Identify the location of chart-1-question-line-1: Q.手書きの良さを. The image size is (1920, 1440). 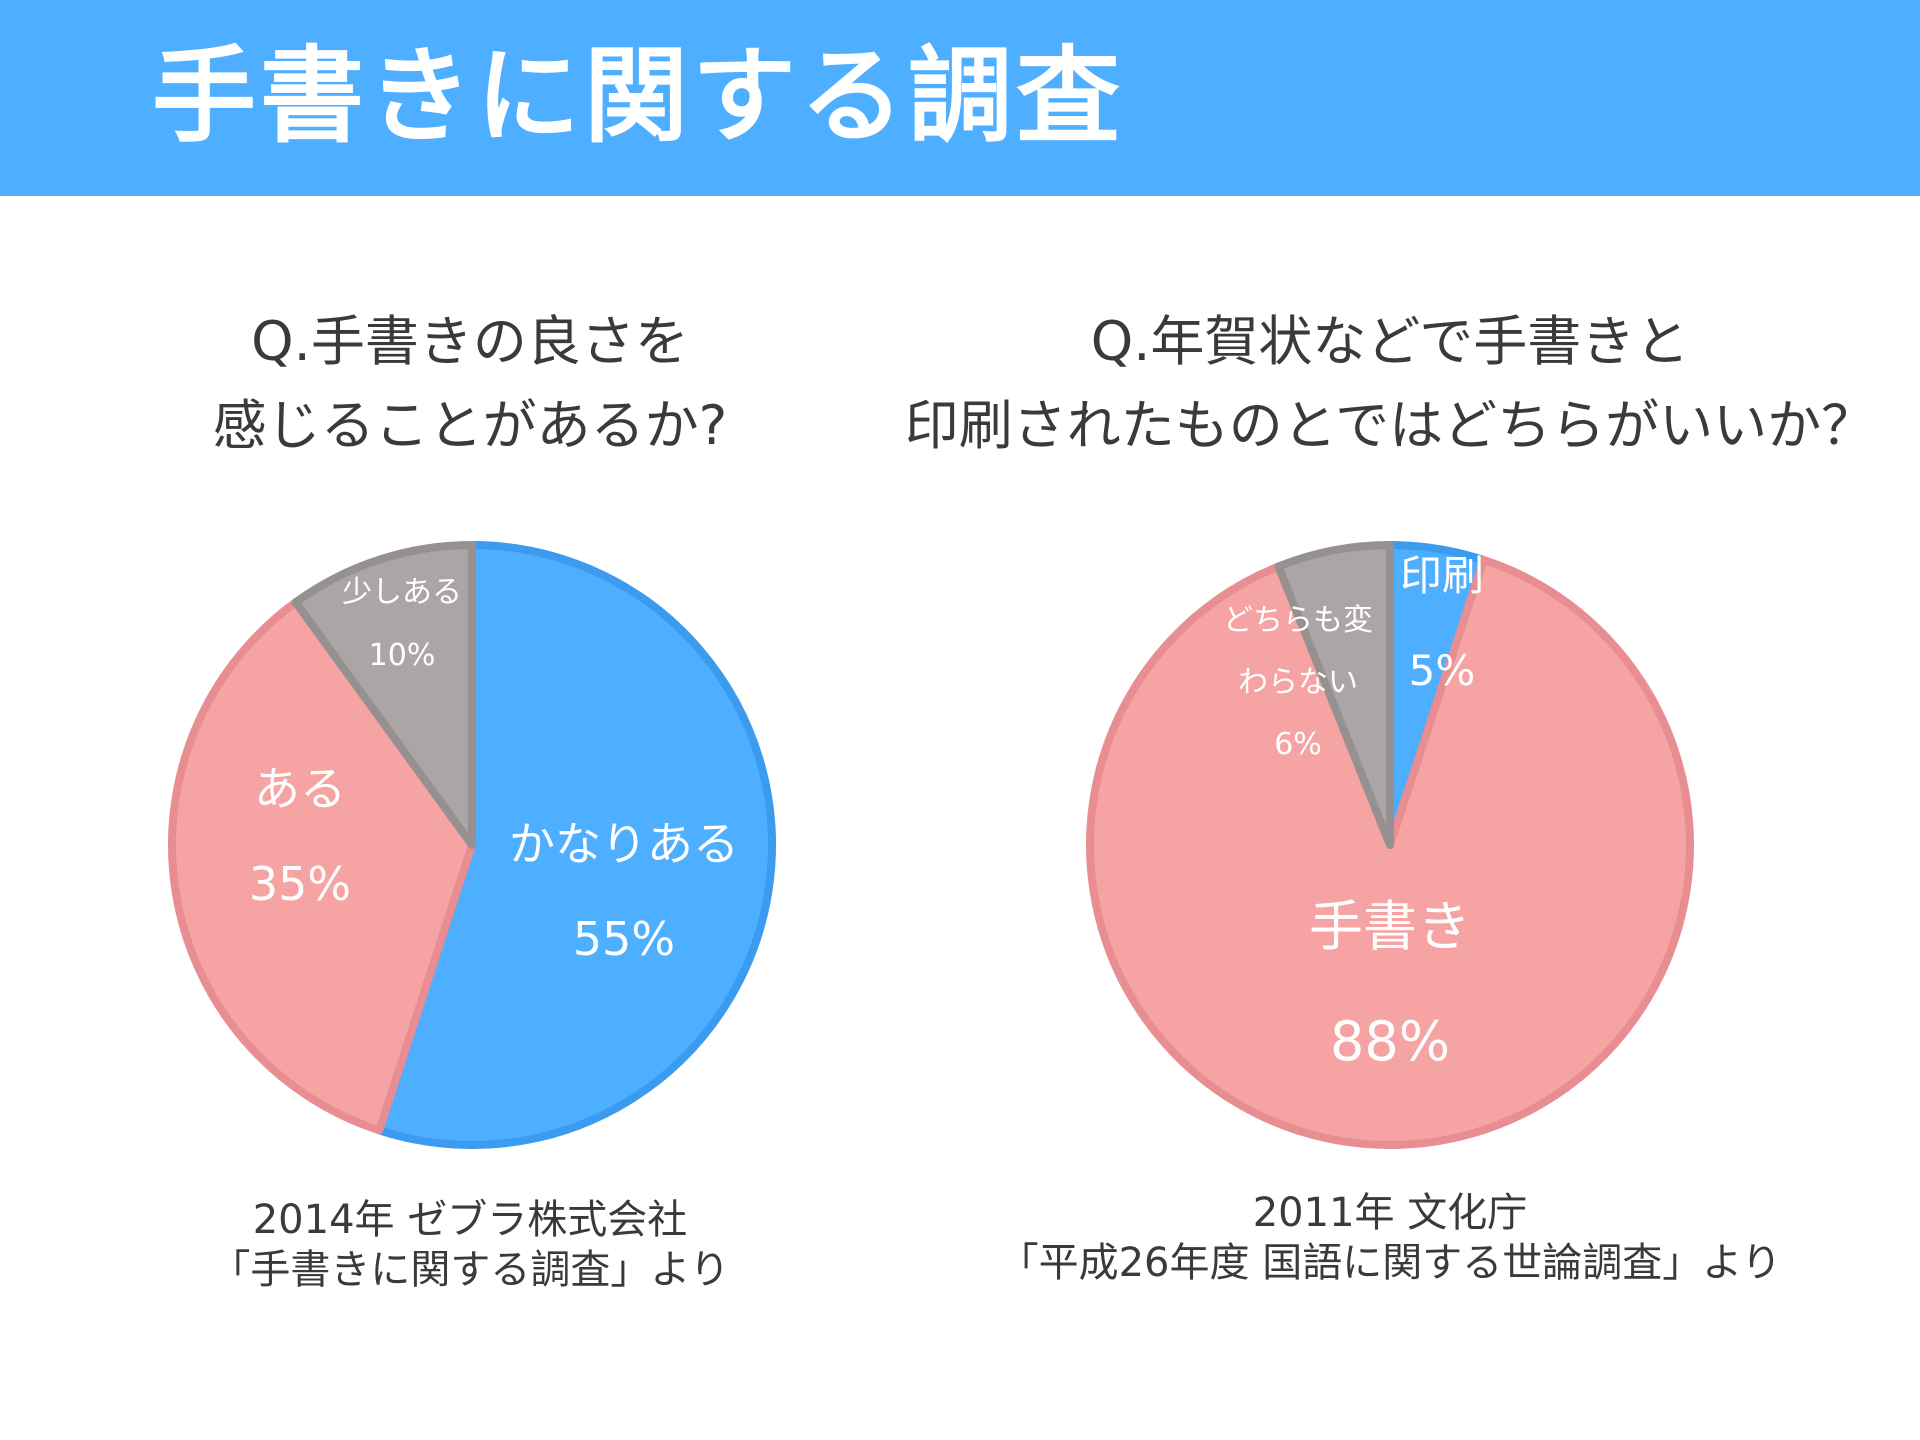
(470, 341).